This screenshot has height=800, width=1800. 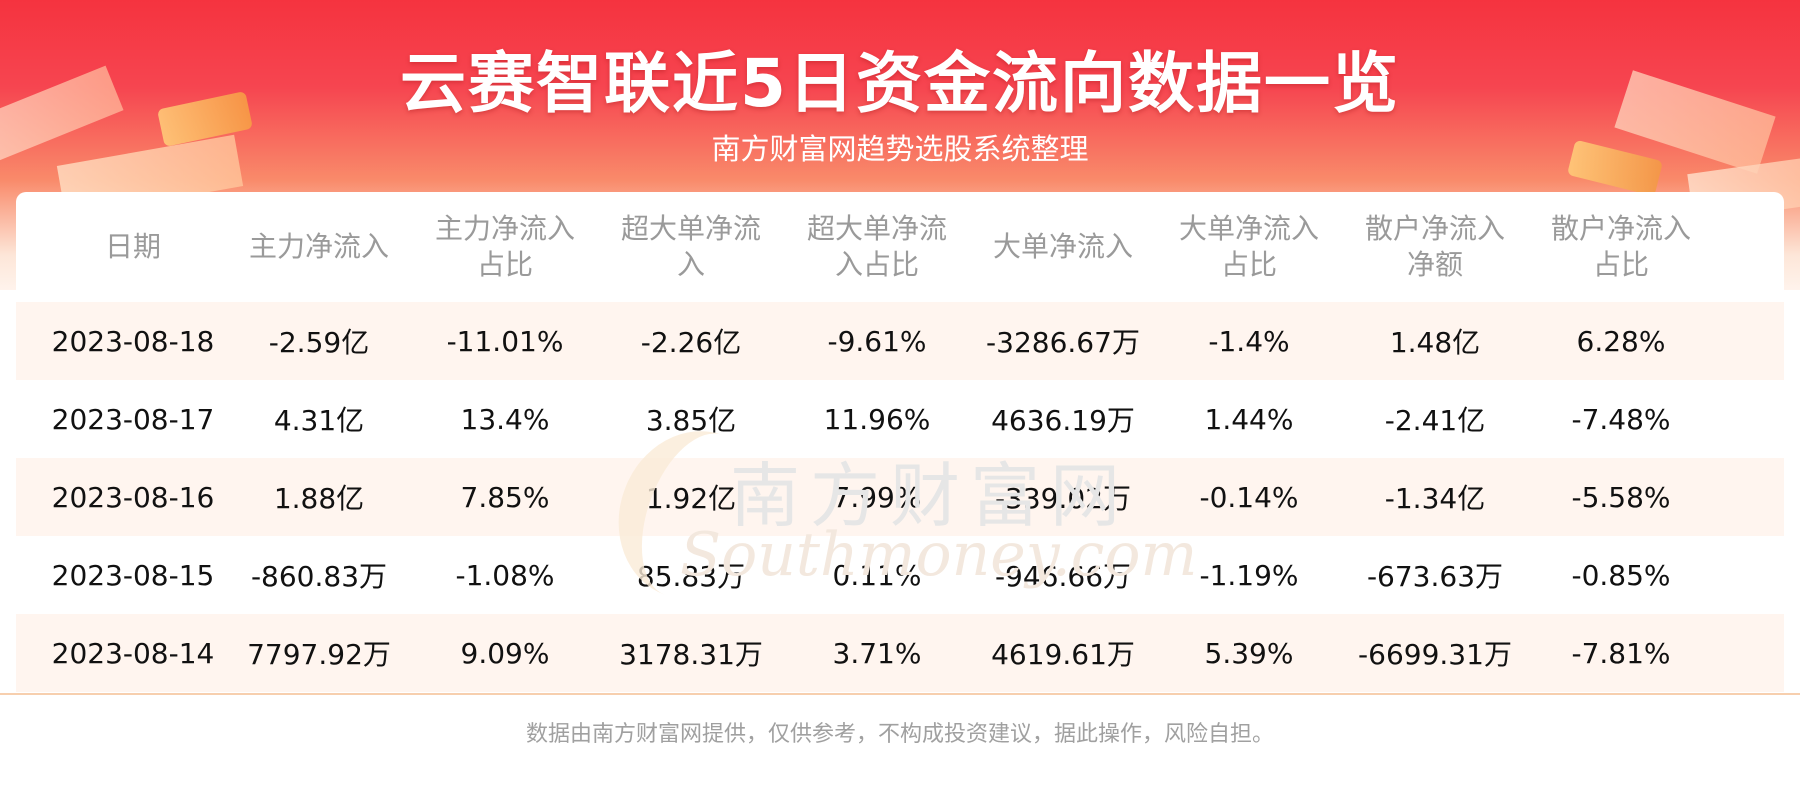 What do you see at coordinates (1621, 497) in the screenshot?
I see `cell-retail-ratio: -5.58%` at bounding box center [1621, 497].